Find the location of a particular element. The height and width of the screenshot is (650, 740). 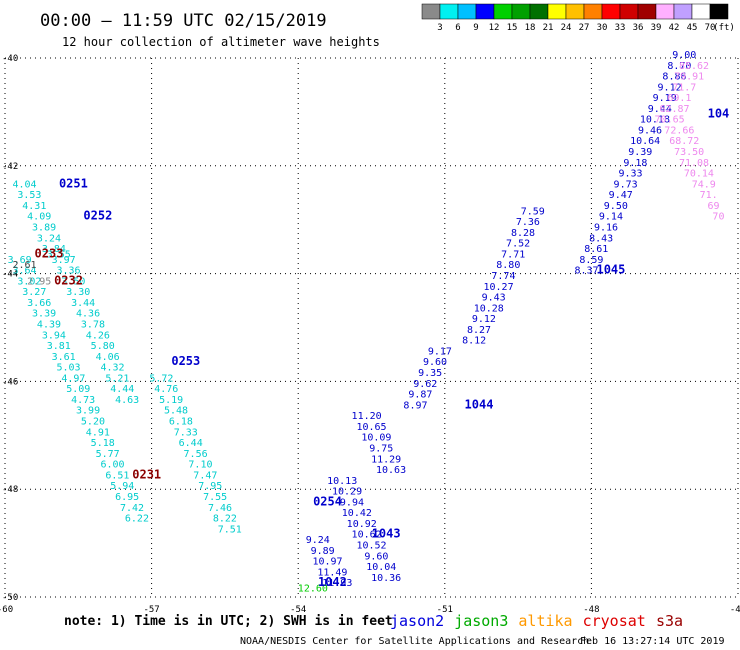

data-point-4-14: 10.65 is located at coordinates (371, 427).